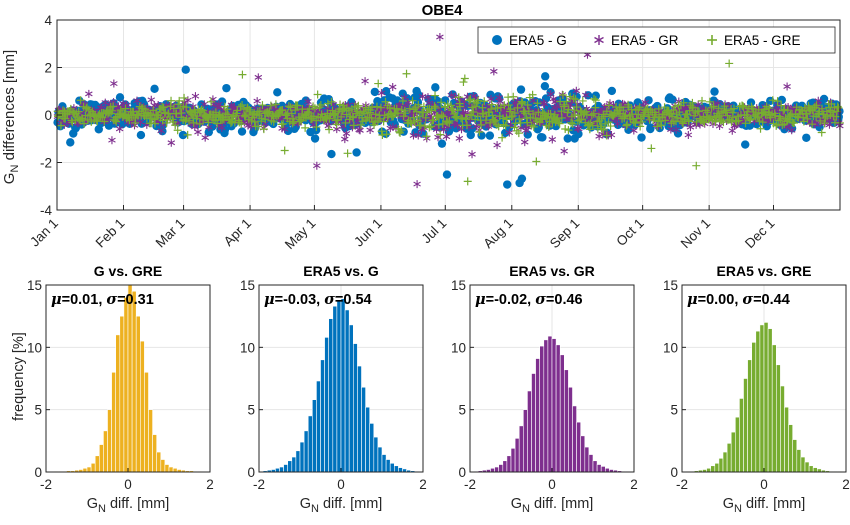 The height and width of the screenshot is (525, 850). What do you see at coordinates (443, 10) in the screenshot?
I see `time-series-title: OBE4` at bounding box center [443, 10].